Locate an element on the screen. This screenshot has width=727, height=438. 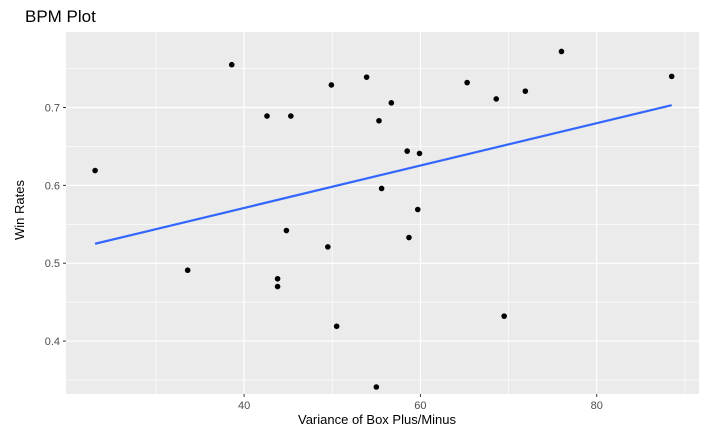
y-tick-label: 0.5 is located at coordinates (52, 264).